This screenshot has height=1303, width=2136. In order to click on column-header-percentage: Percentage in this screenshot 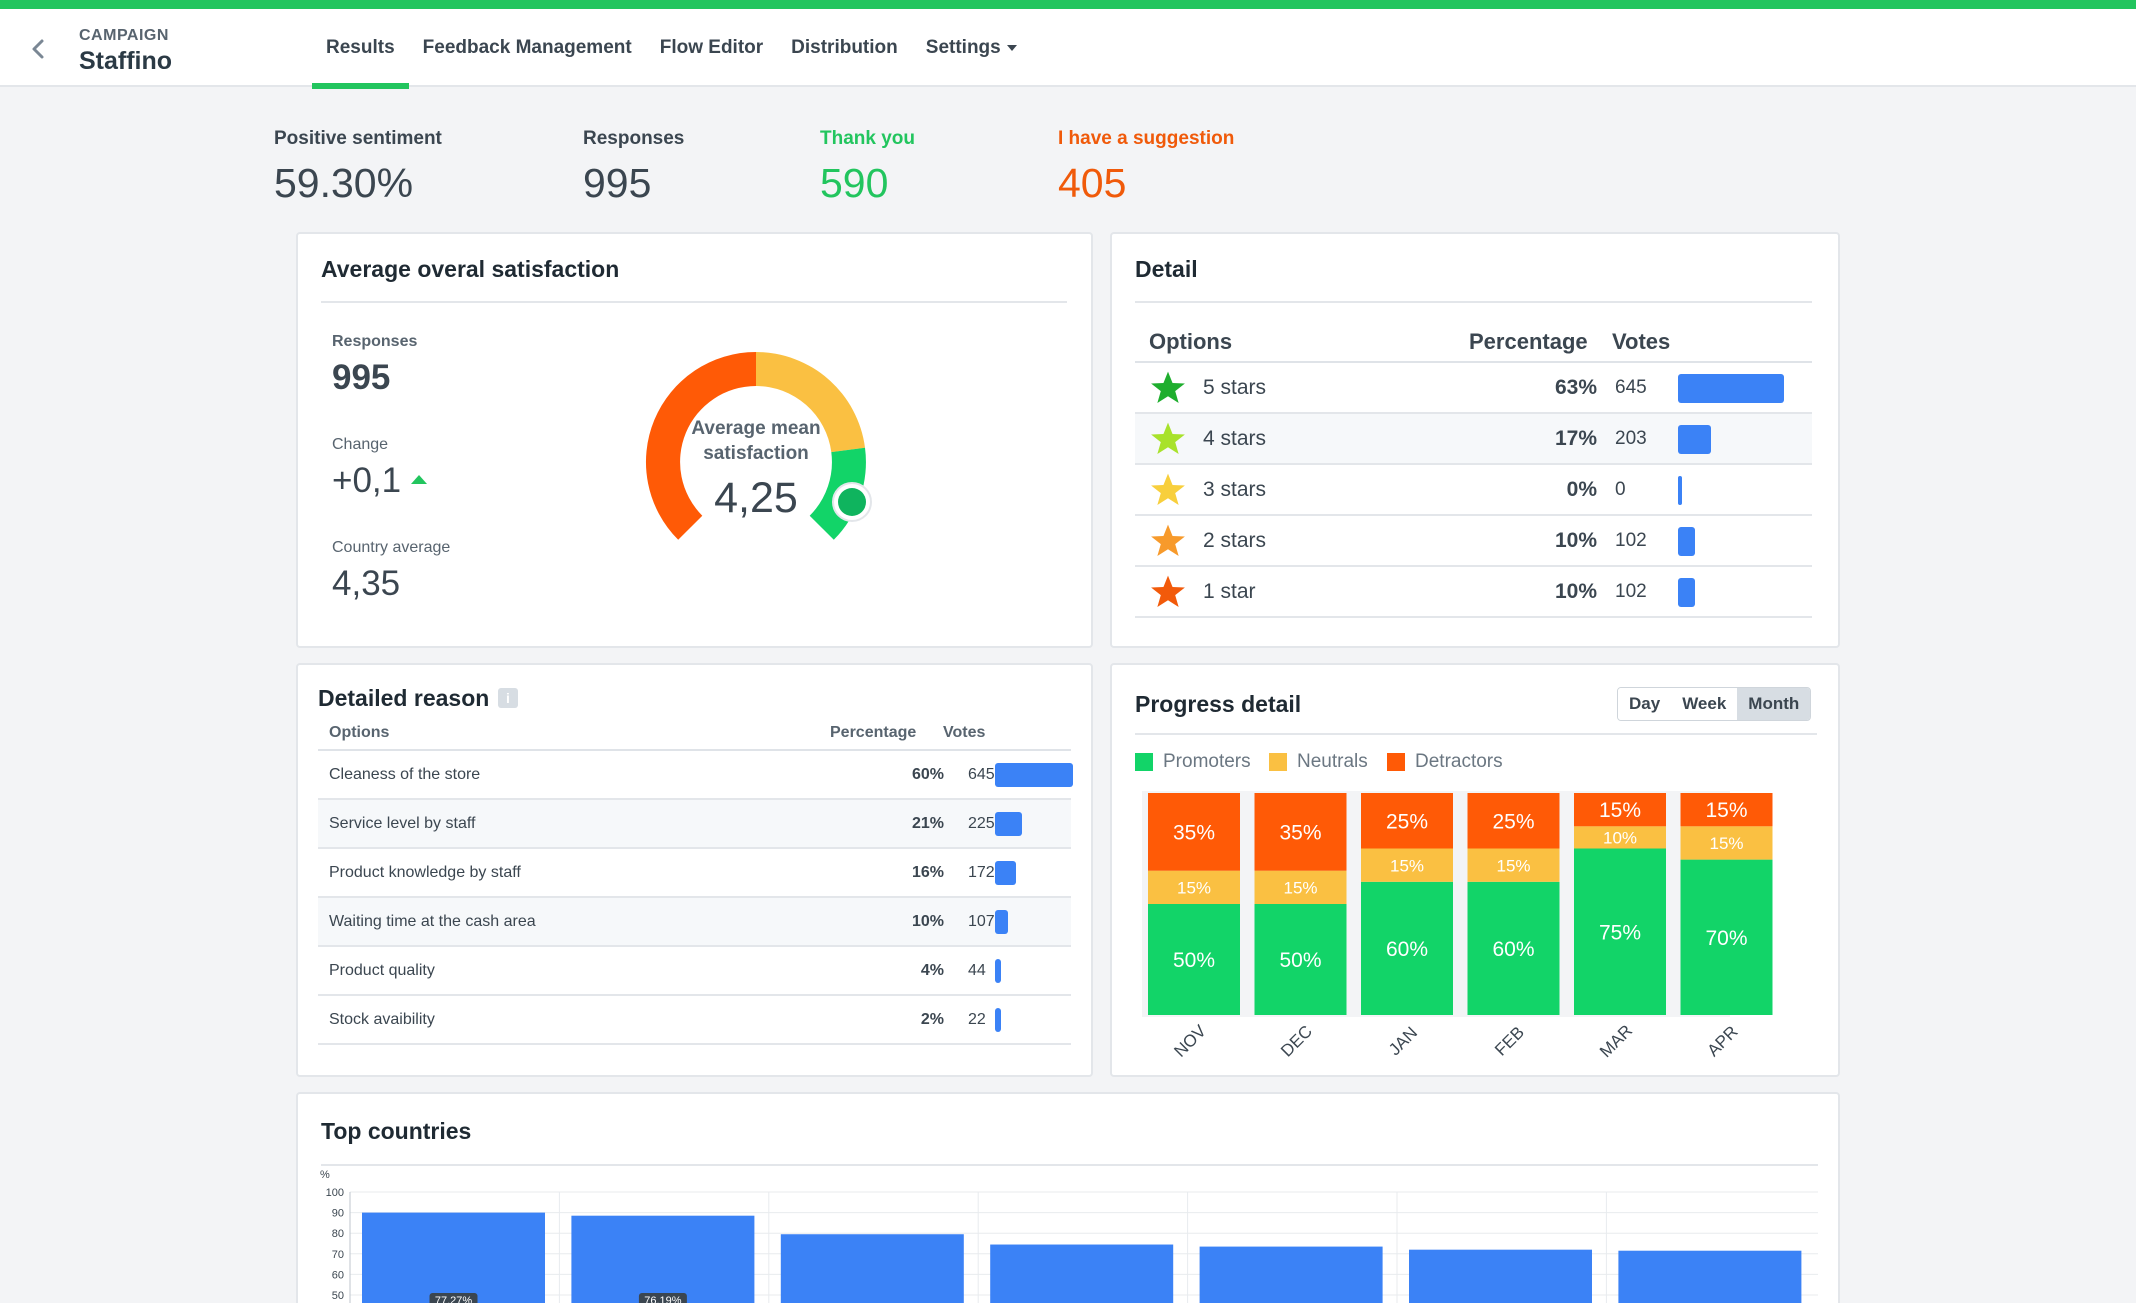, I will do `click(1528, 341)`.